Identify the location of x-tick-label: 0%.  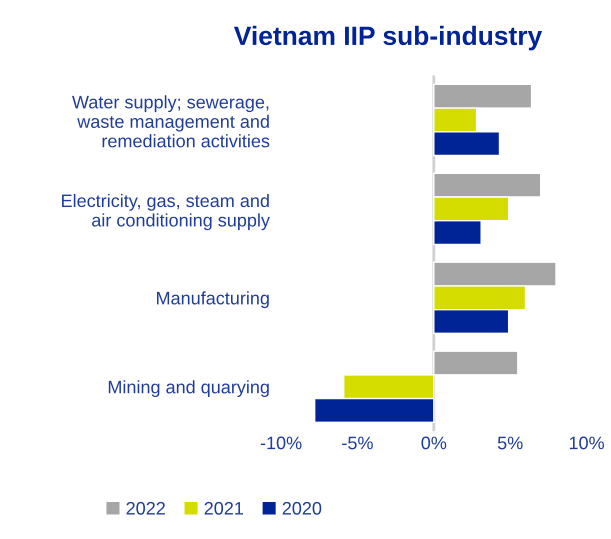
(433, 443).